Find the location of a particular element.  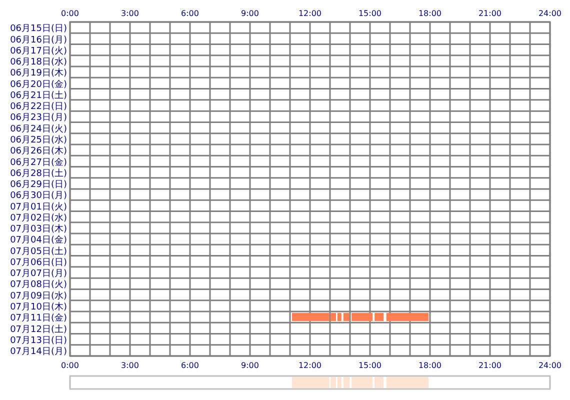

x2-tick-label: 15:00 is located at coordinates (370, 13).